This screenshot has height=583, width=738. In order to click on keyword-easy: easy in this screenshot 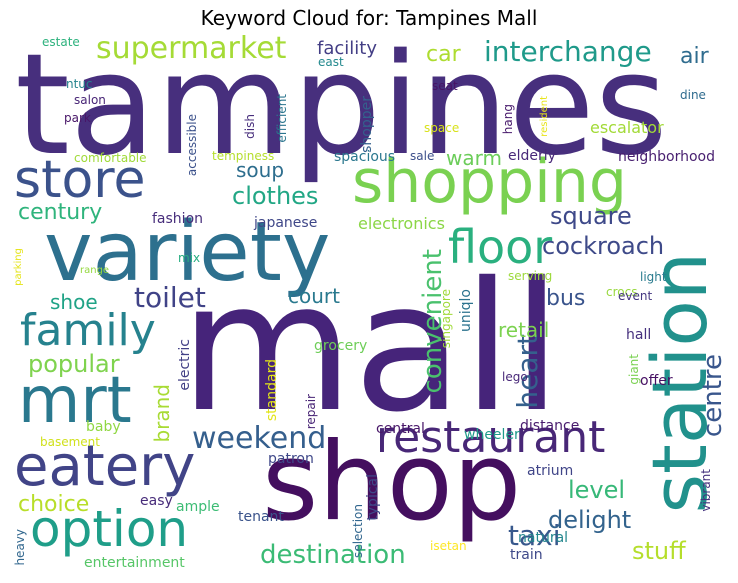, I will do `click(156, 501)`.